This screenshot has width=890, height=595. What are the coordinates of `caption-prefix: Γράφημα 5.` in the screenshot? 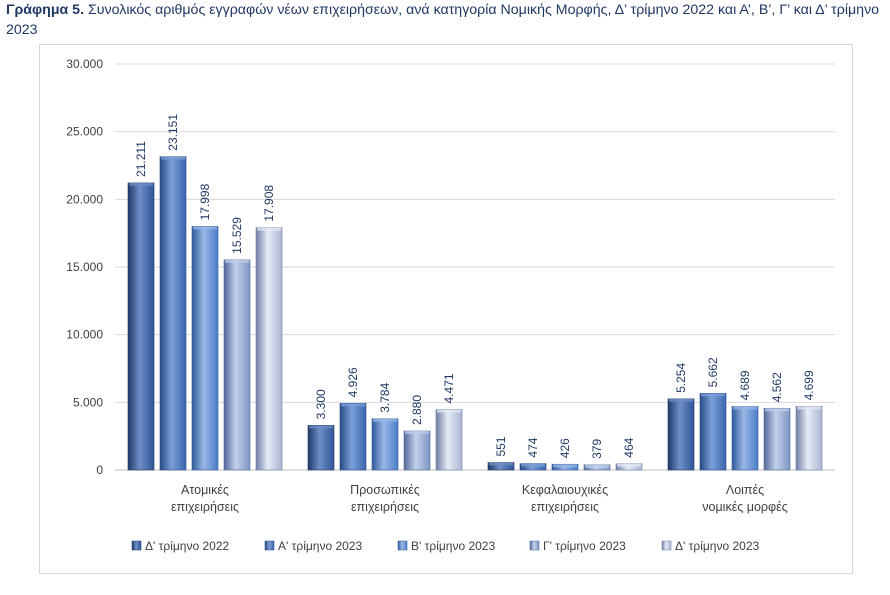 It's located at (45, 10).